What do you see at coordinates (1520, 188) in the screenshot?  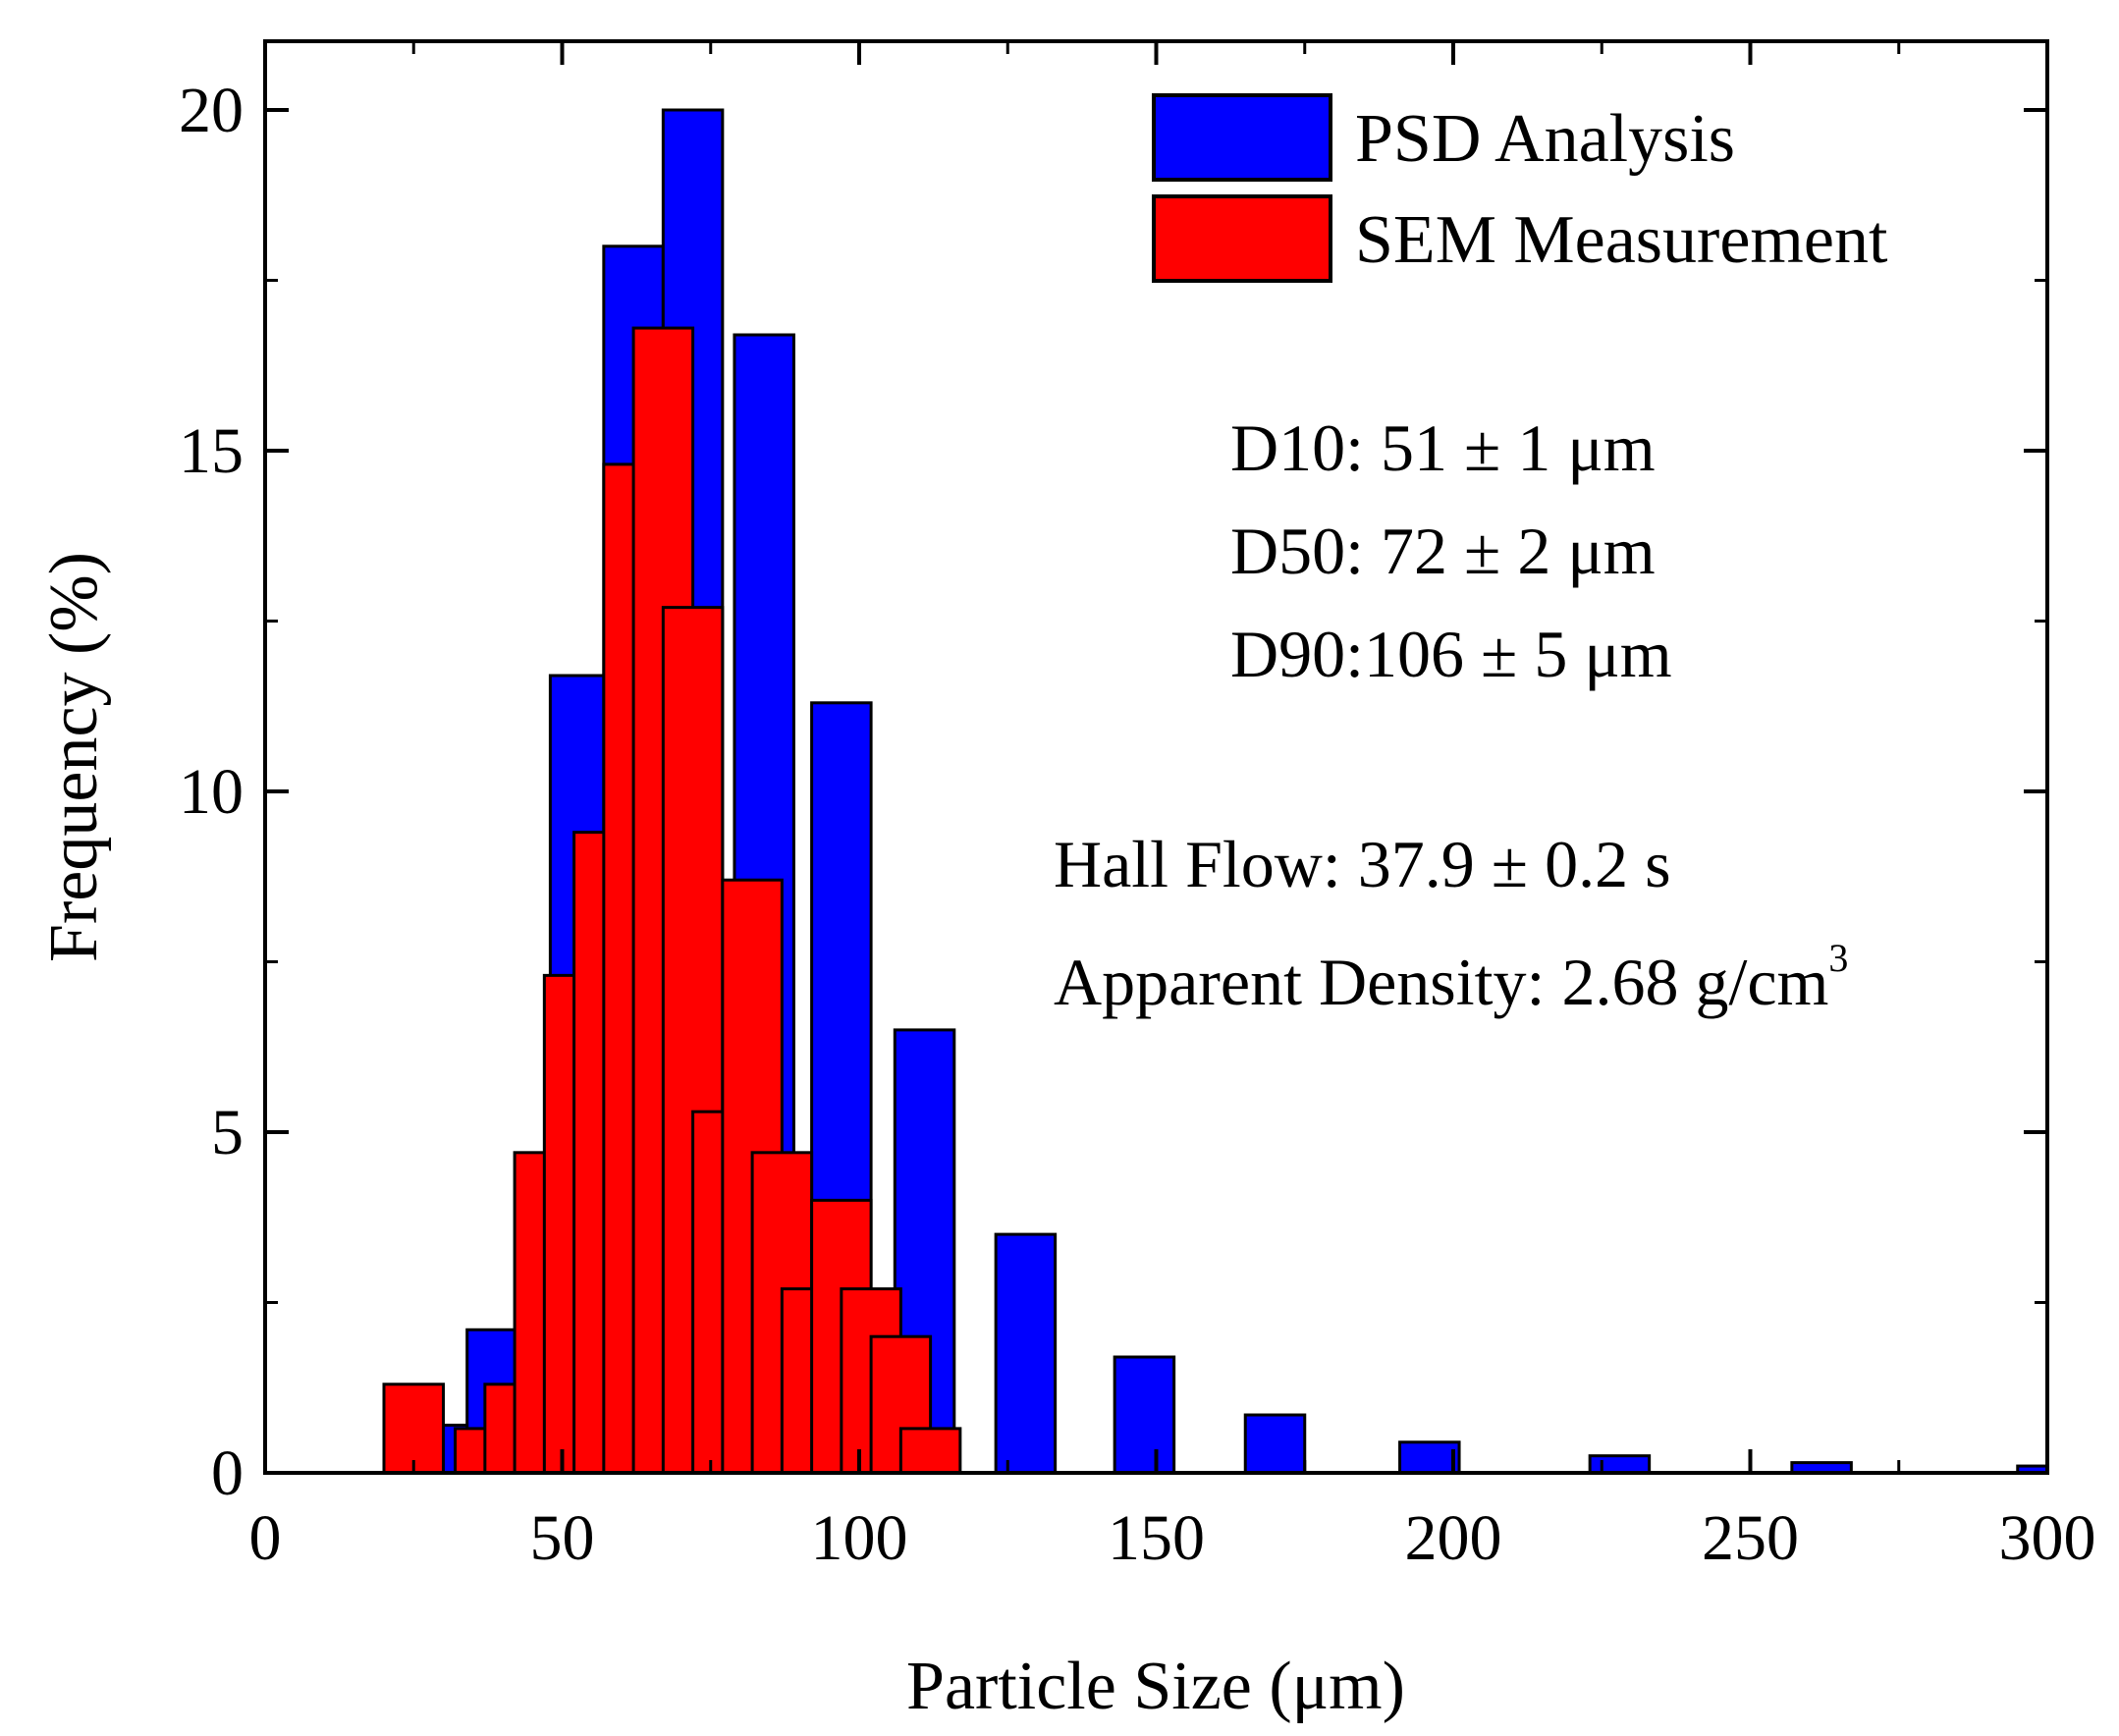 I see `legend: PSD Analysis SEM Measurement` at bounding box center [1520, 188].